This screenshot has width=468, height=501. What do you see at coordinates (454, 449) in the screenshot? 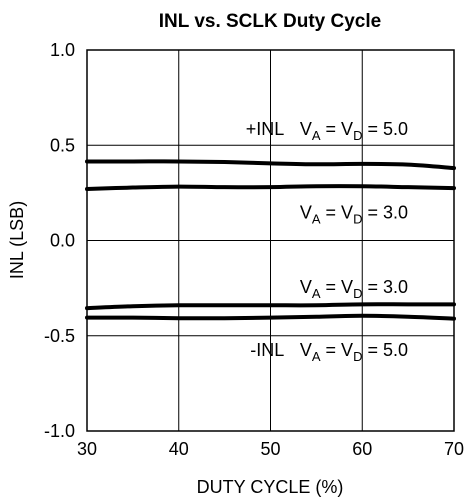
I see `x-tick-label: 70` at bounding box center [454, 449].